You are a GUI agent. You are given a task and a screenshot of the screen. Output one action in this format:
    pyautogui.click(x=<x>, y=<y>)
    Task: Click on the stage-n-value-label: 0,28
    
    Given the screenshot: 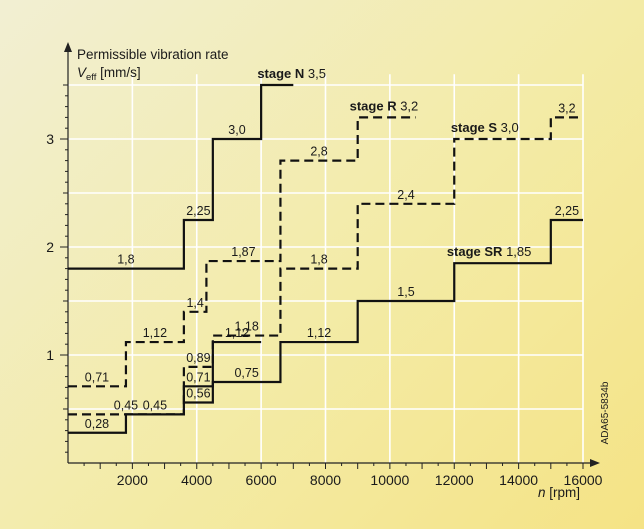 What is the action you would take?
    pyautogui.click(x=97, y=424)
    